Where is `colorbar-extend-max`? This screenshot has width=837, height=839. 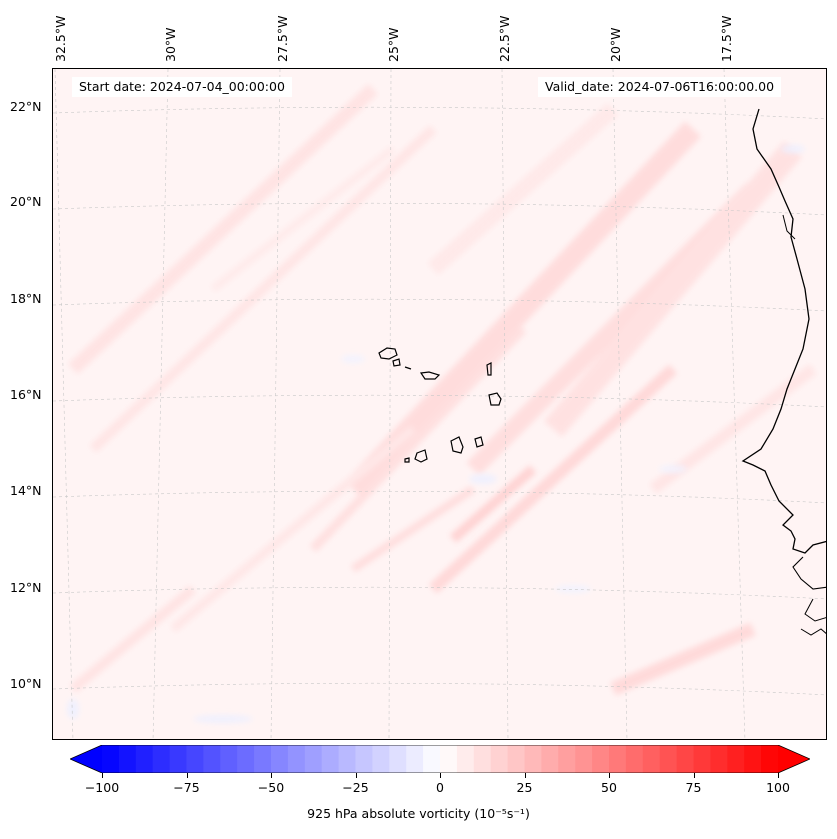
colorbar-extend-max is located at coordinates (794, 759).